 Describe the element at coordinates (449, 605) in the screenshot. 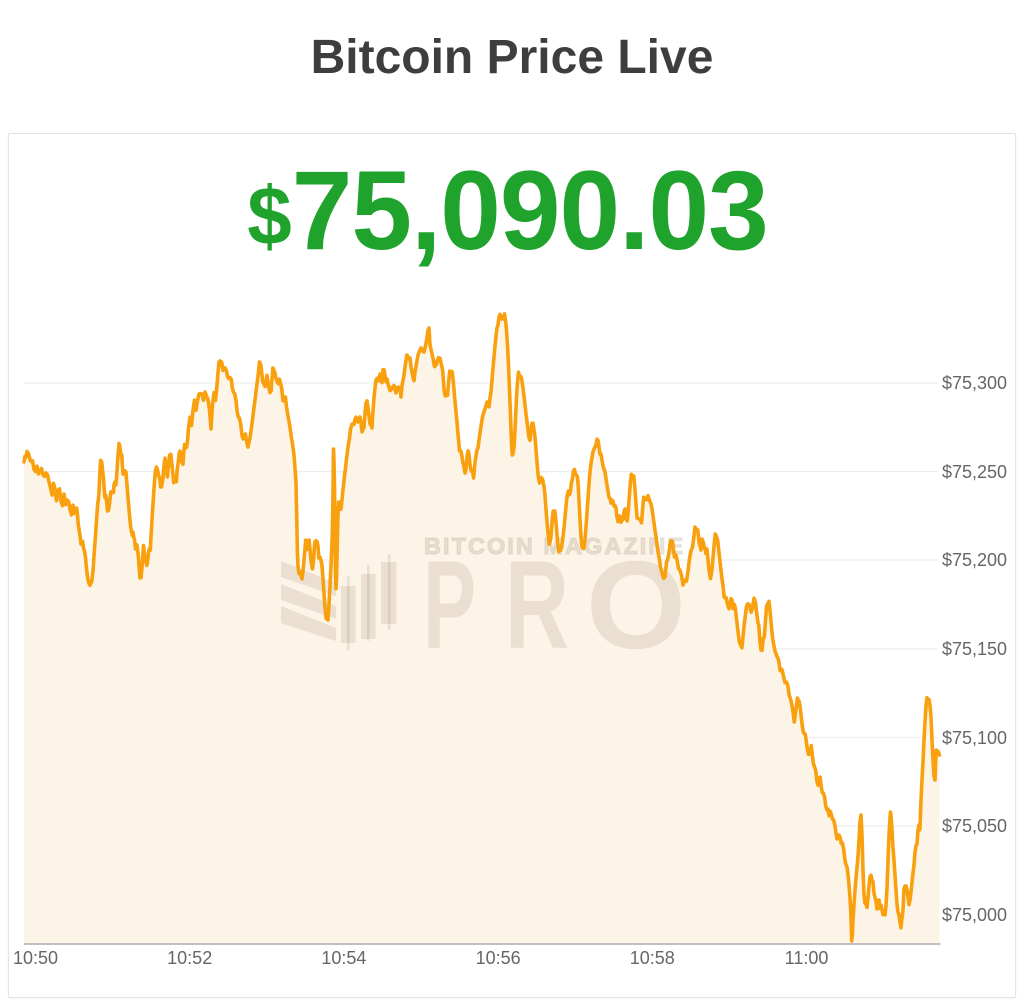

I see `svg-text: P` at that location.